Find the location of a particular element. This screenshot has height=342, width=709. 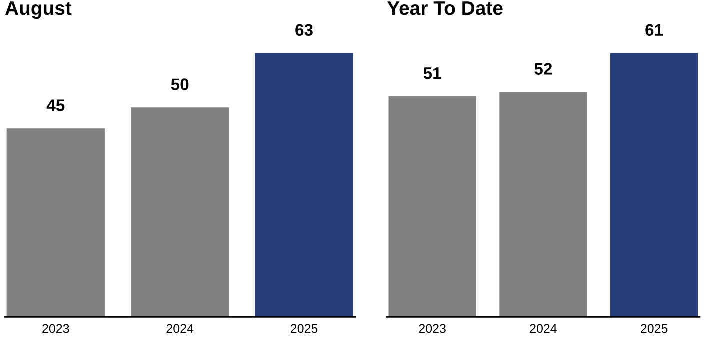

data-label: 45 is located at coordinates (55, 106).